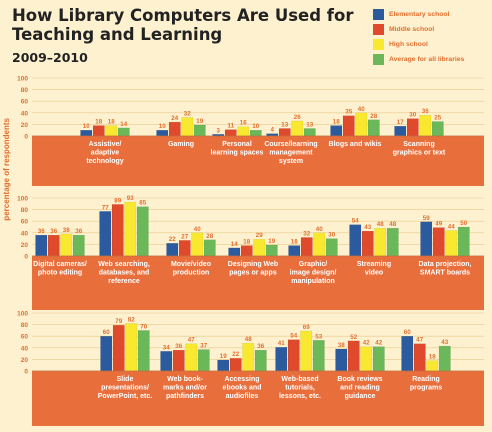 The width and height of the screenshot is (492, 432). I want to click on category-label-line: Gaming, so click(181, 144).